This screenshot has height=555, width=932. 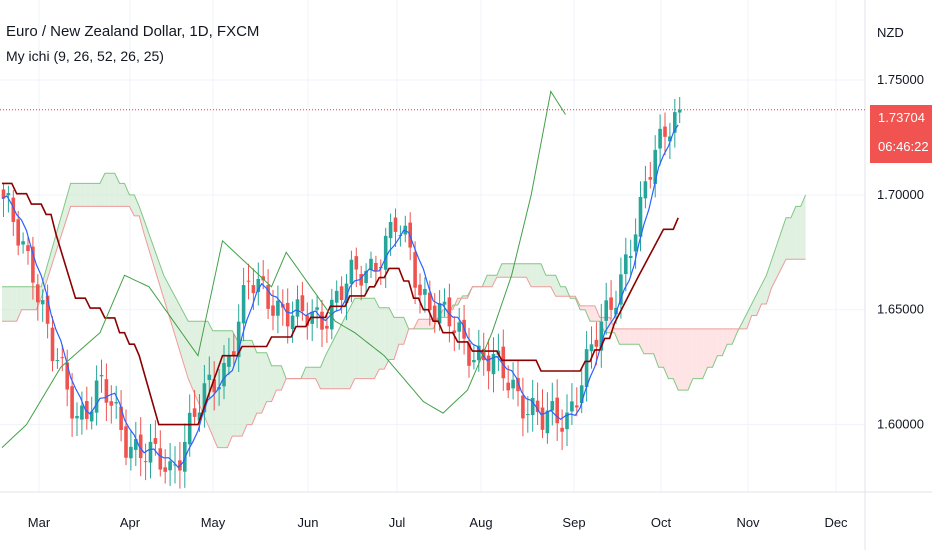 I want to click on x-tick-label: Mar, so click(x=39, y=522).